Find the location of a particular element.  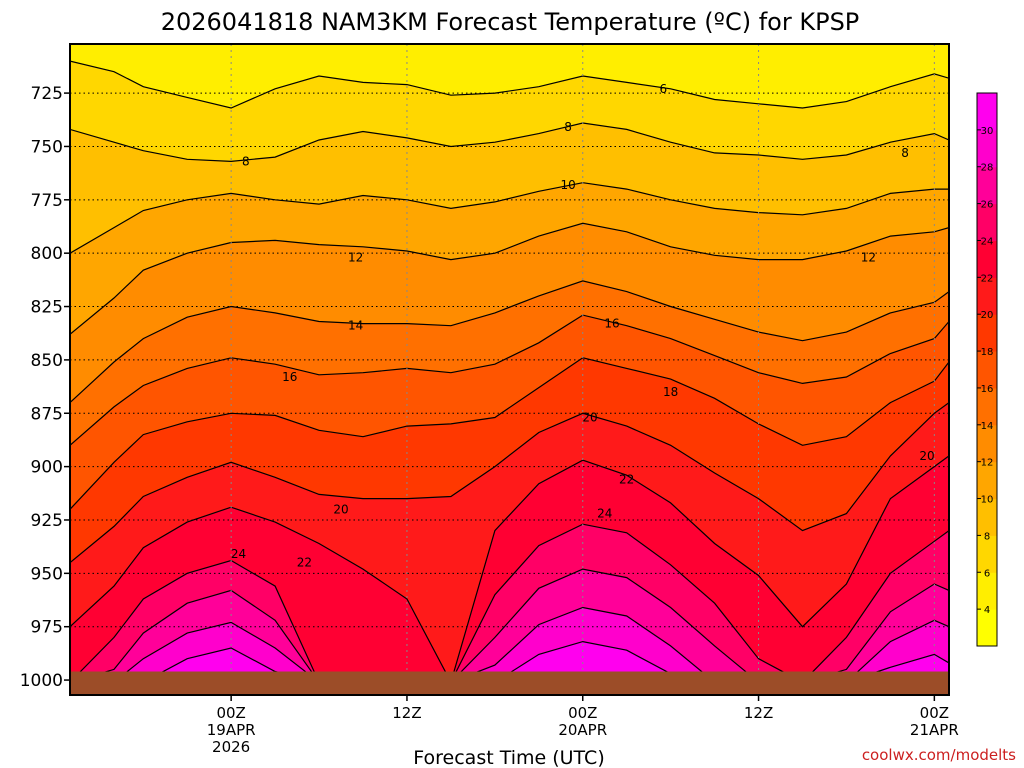

colorbar-label-8: 8 is located at coordinates (987, 536).